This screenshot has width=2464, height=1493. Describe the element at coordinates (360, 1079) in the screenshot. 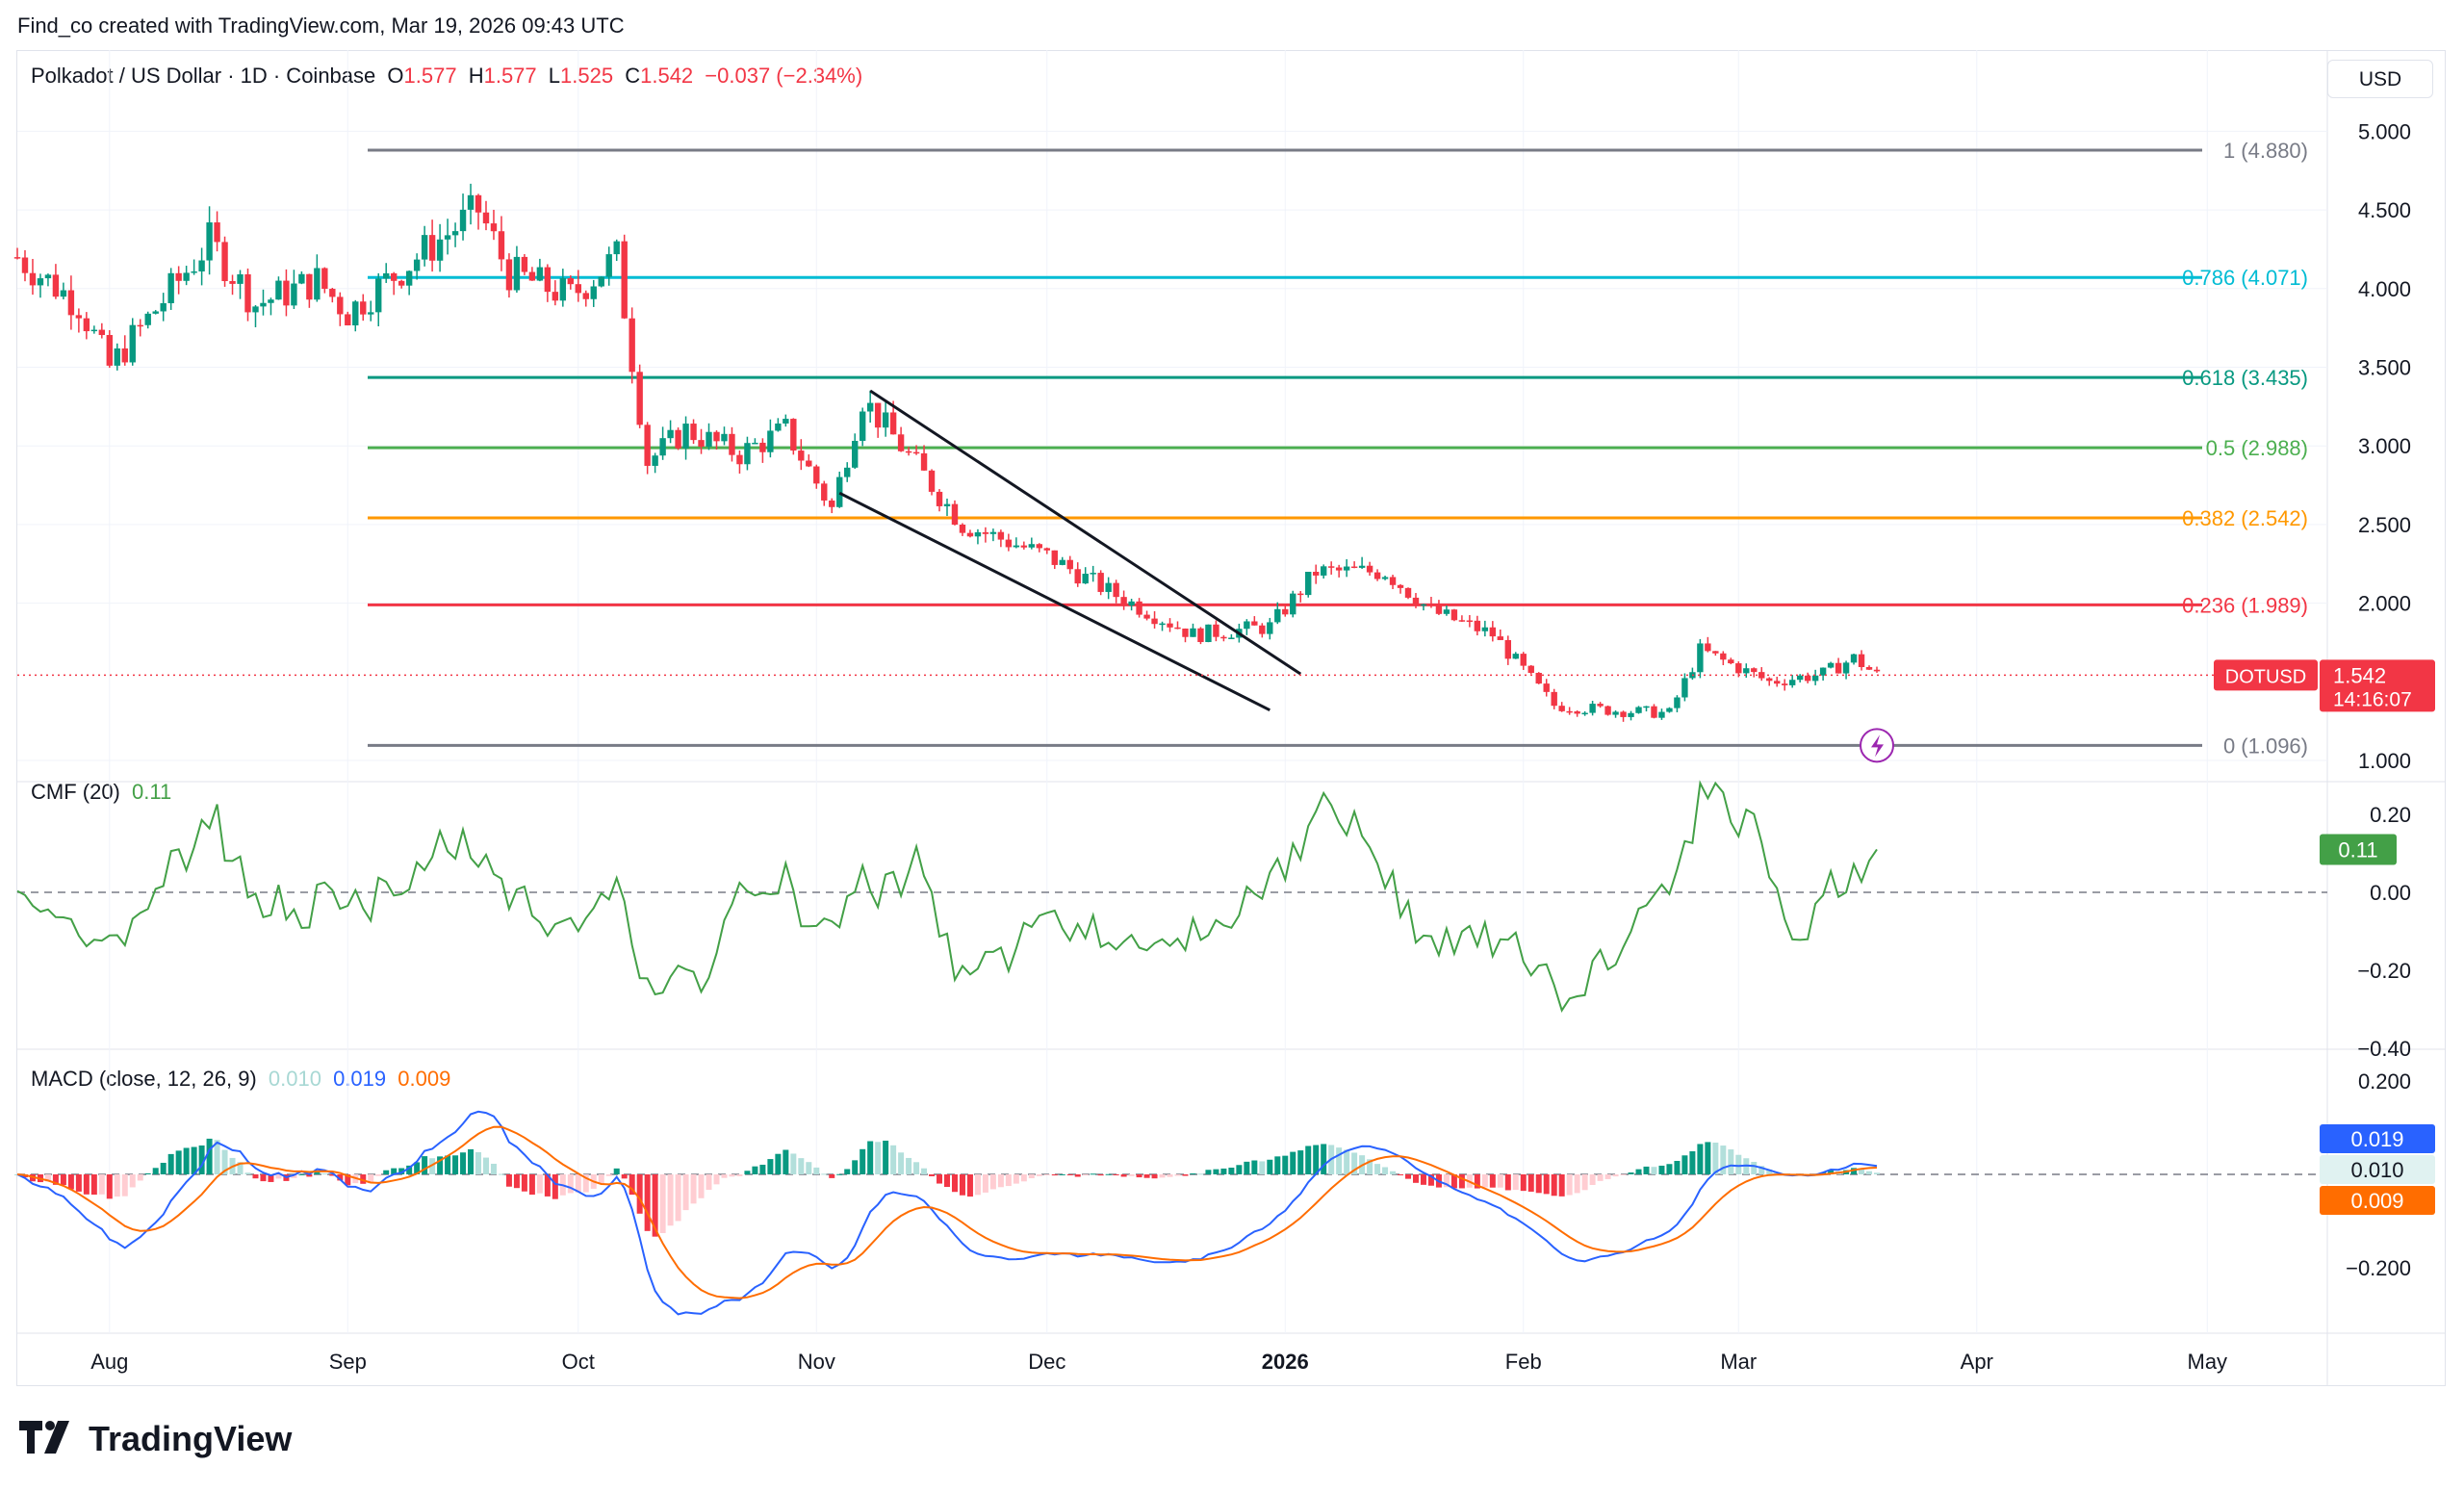

I see `macd-line-value: 0.019` at that location.